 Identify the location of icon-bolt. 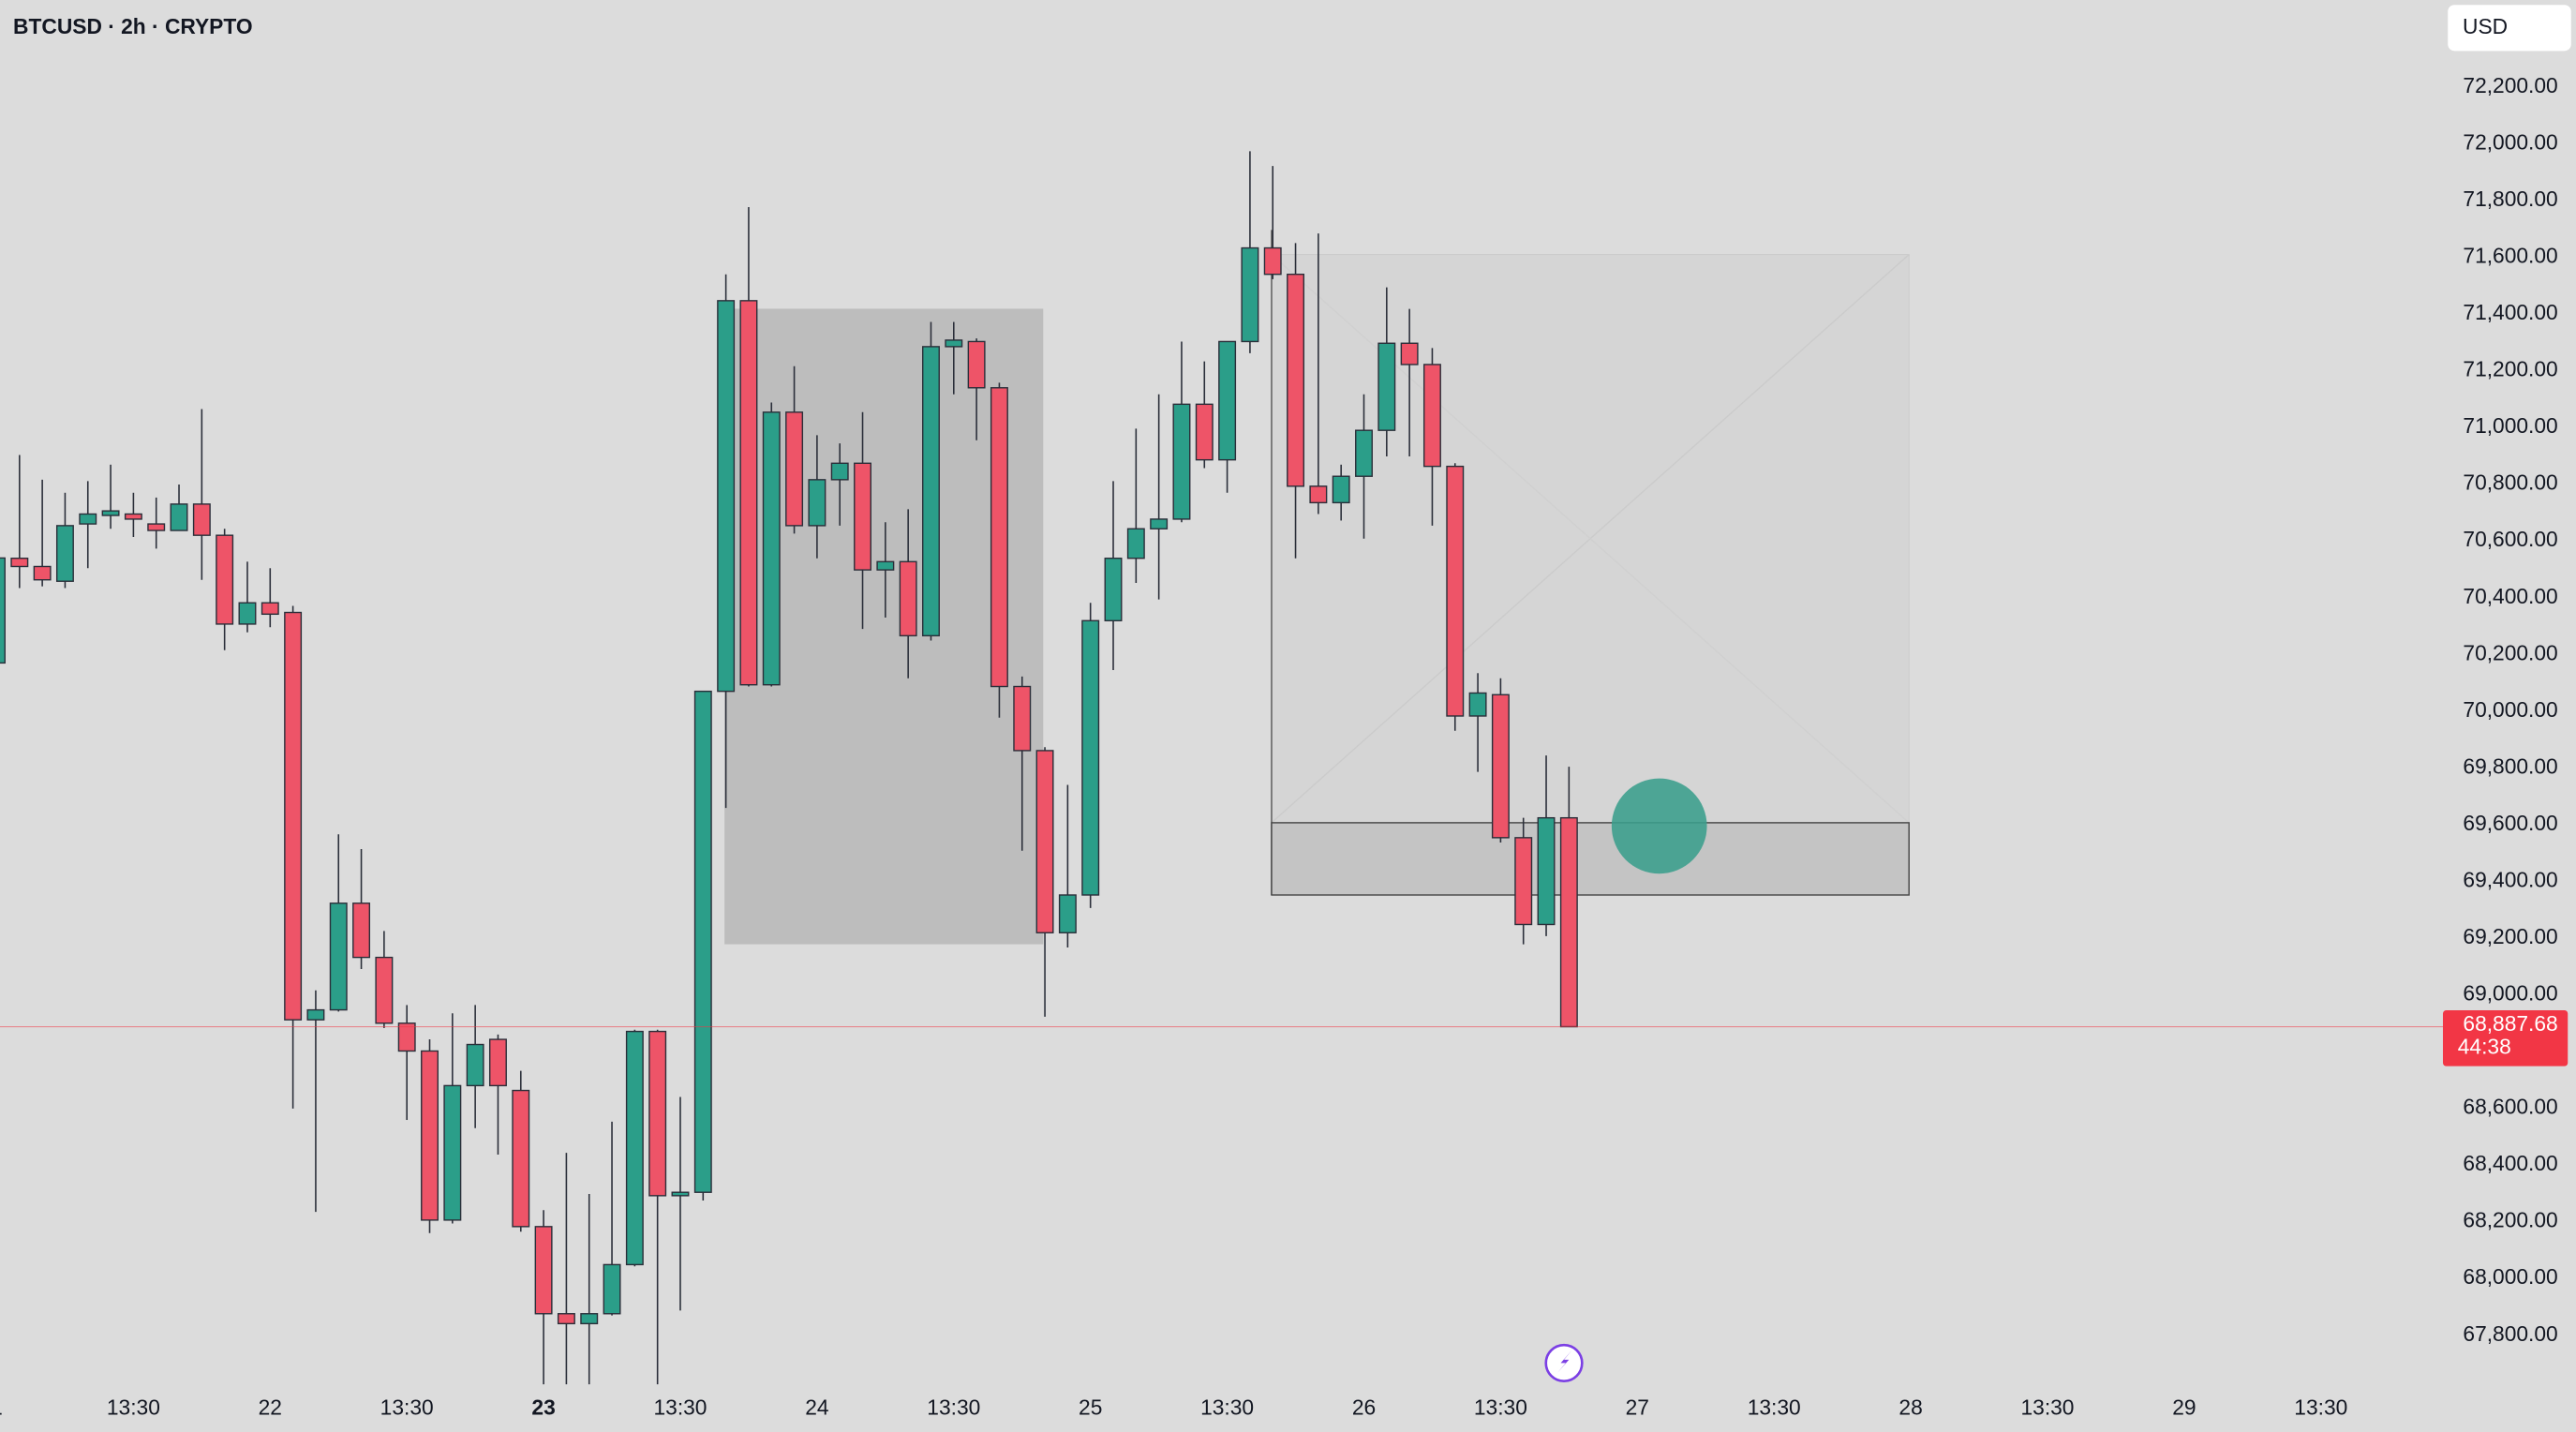
(1564, 1361).